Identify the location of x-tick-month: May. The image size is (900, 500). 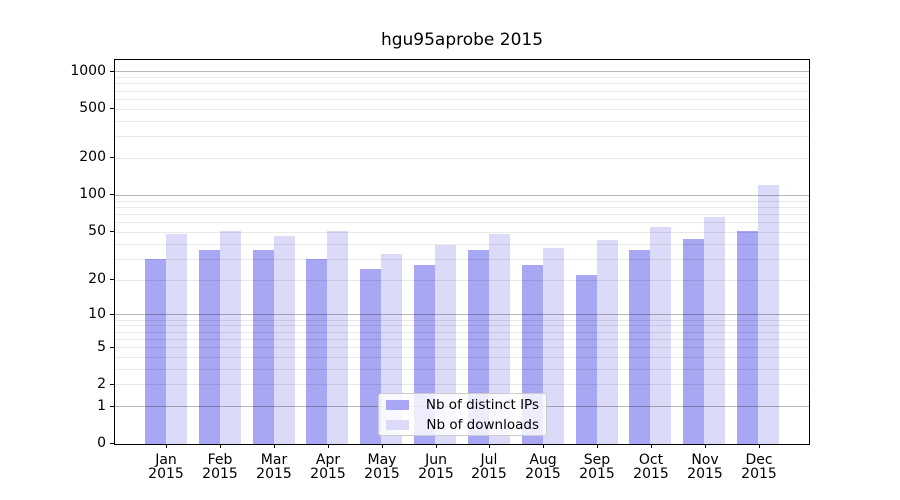
(382, 460).